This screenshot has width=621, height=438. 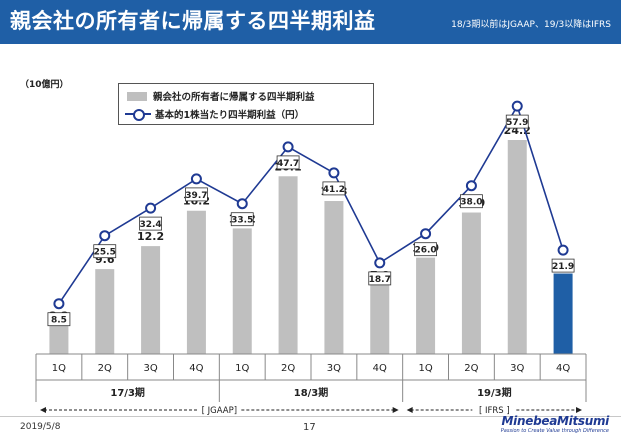 What do you see at coordinates (230, 115) in the screenshot?
I see `legend-line-label: 基本的1株当たり四半期利益（円）` at bounding box center [230, 115].